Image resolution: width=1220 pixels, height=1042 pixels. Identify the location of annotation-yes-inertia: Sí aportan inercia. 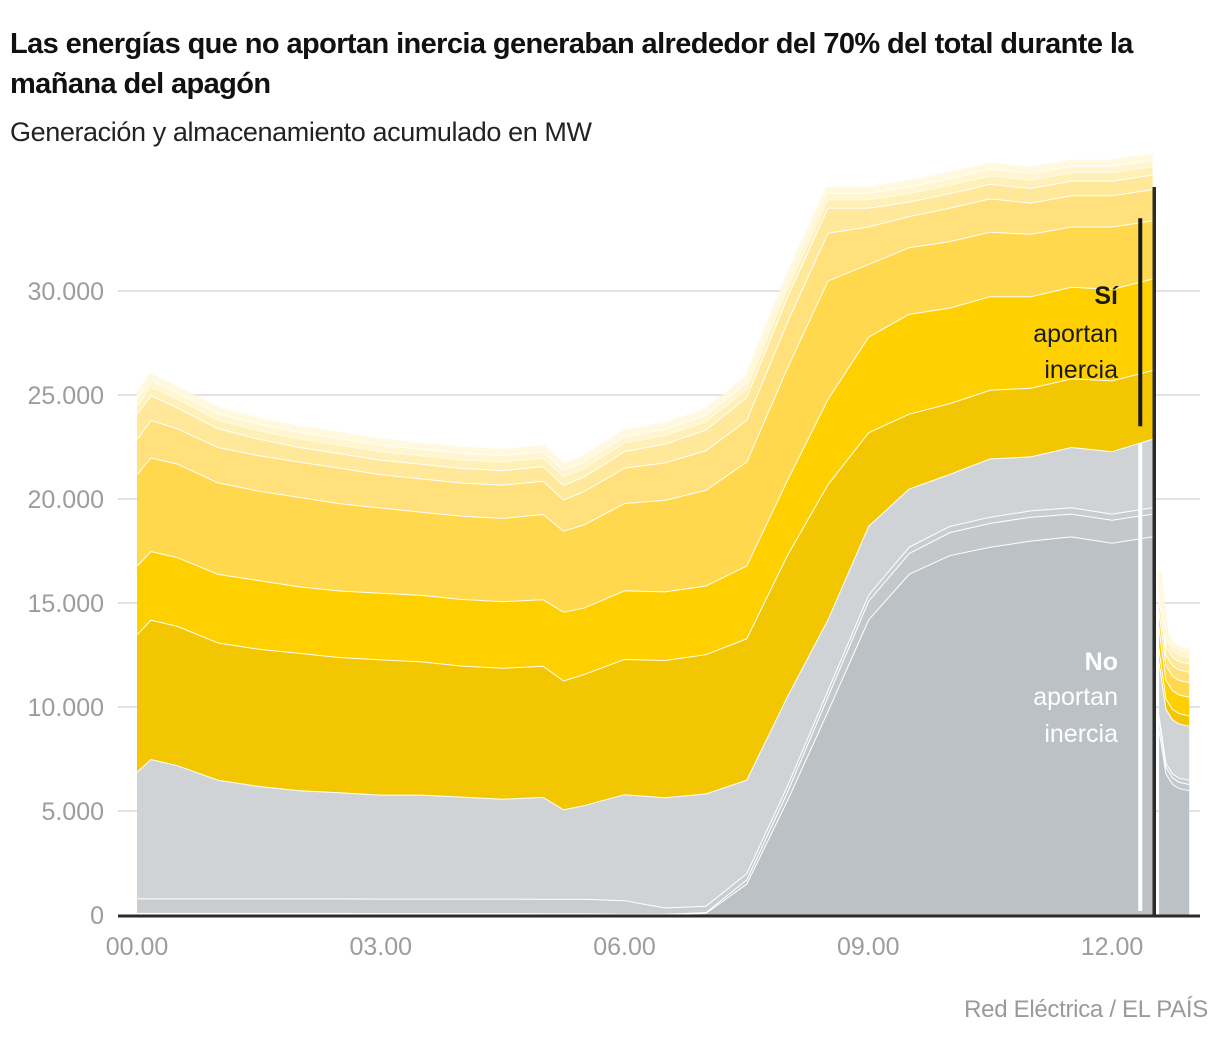
(1076, 333).